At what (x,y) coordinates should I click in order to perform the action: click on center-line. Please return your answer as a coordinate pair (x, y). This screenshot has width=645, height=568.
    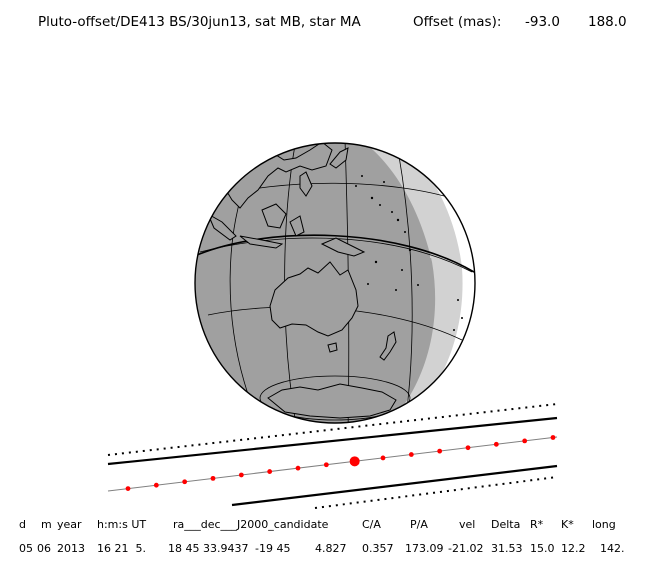
    Looking at the image, I should click on (332, 464).